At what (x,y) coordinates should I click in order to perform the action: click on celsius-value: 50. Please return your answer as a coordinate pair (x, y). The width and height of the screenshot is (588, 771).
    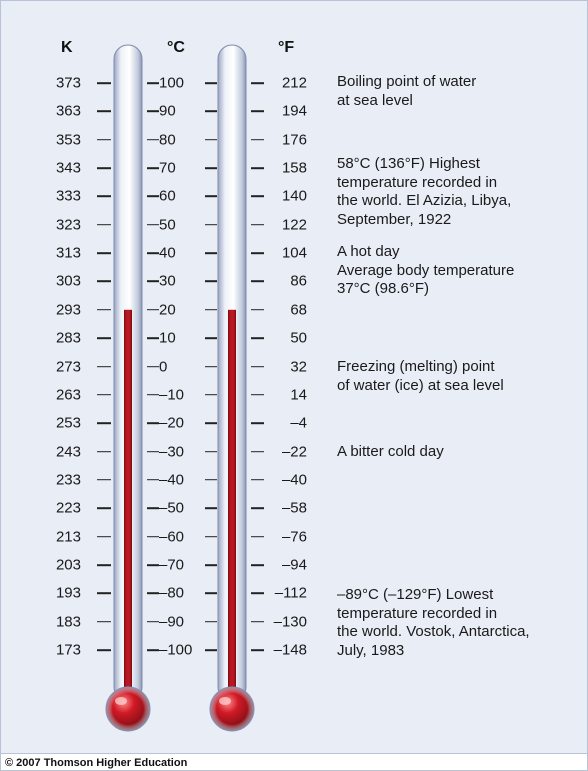
    Looking at the image, I should click on (167, 225).